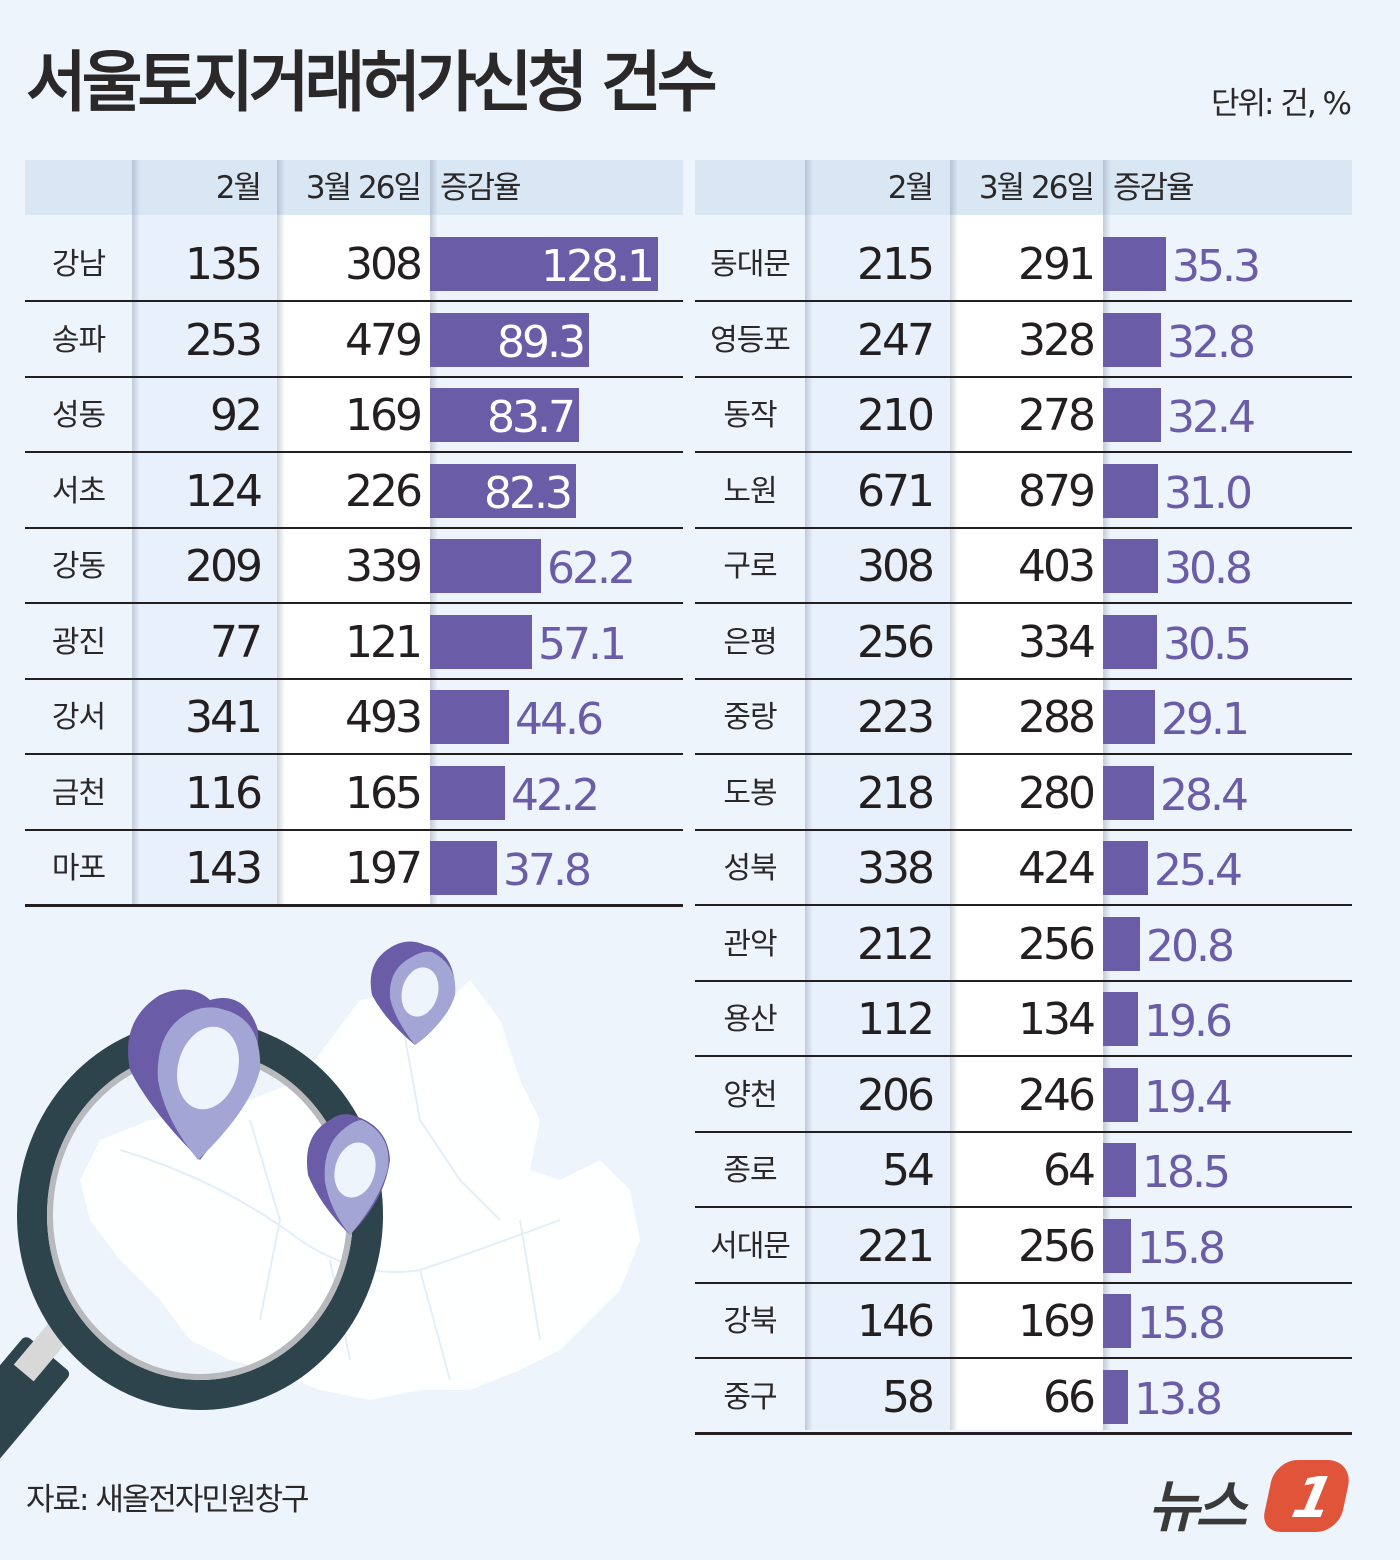  What do you see at coordinates (750, 491) in the screenshot?
I see `district-name: 노원` at bounding box center [750, 491].